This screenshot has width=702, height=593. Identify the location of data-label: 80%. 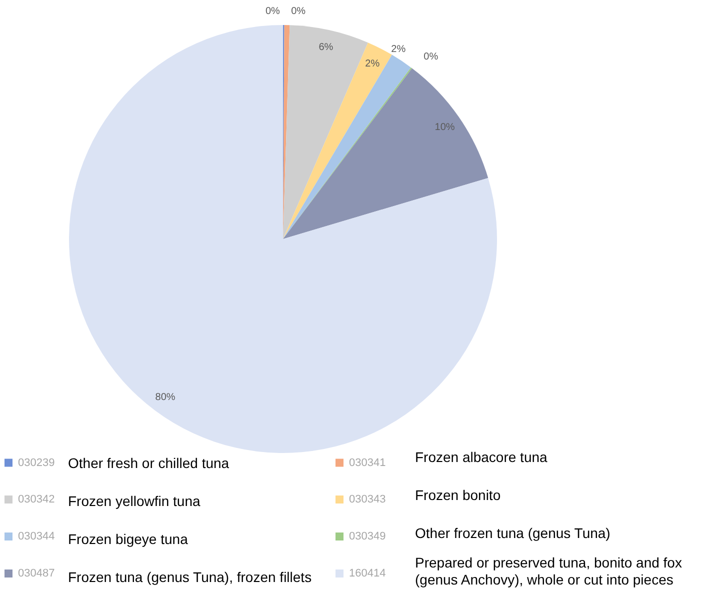
(165, 397).